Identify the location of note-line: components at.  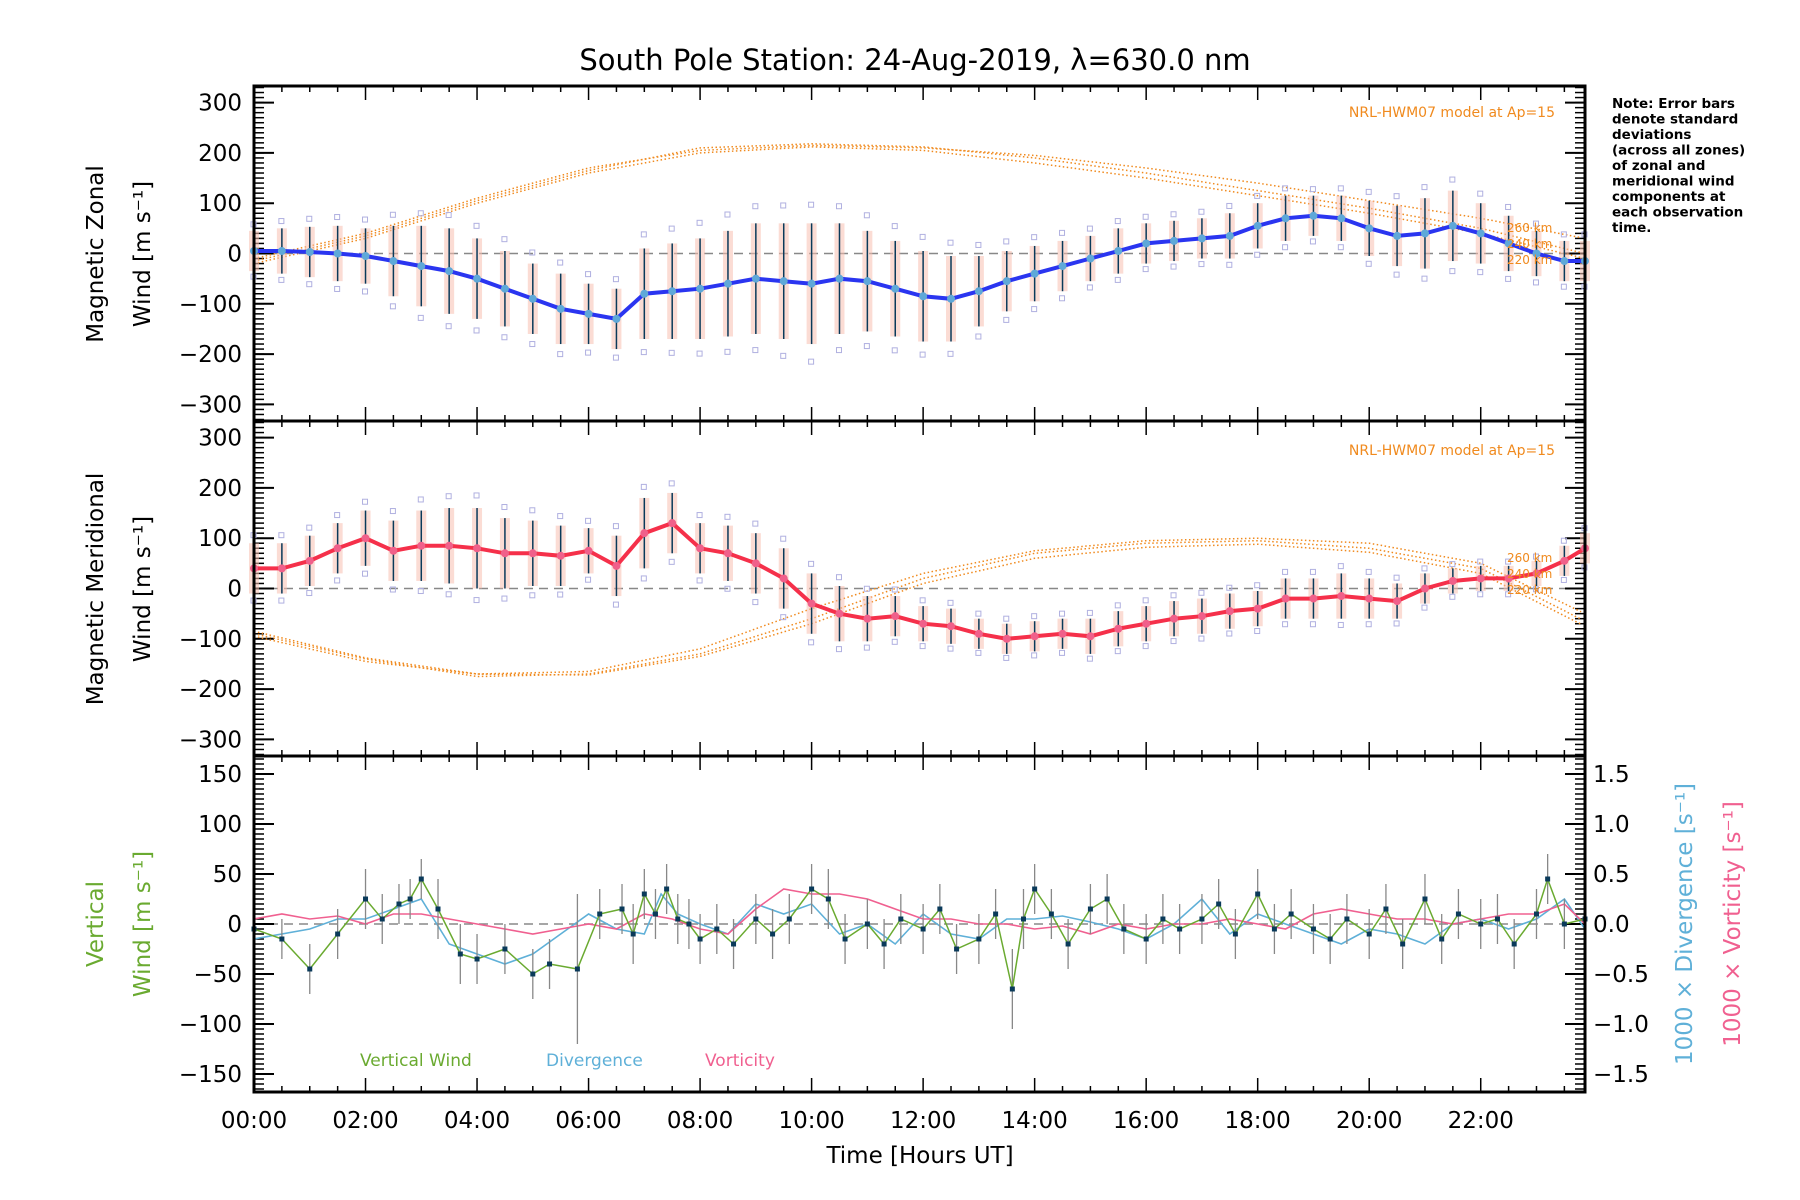
(1669, 197).